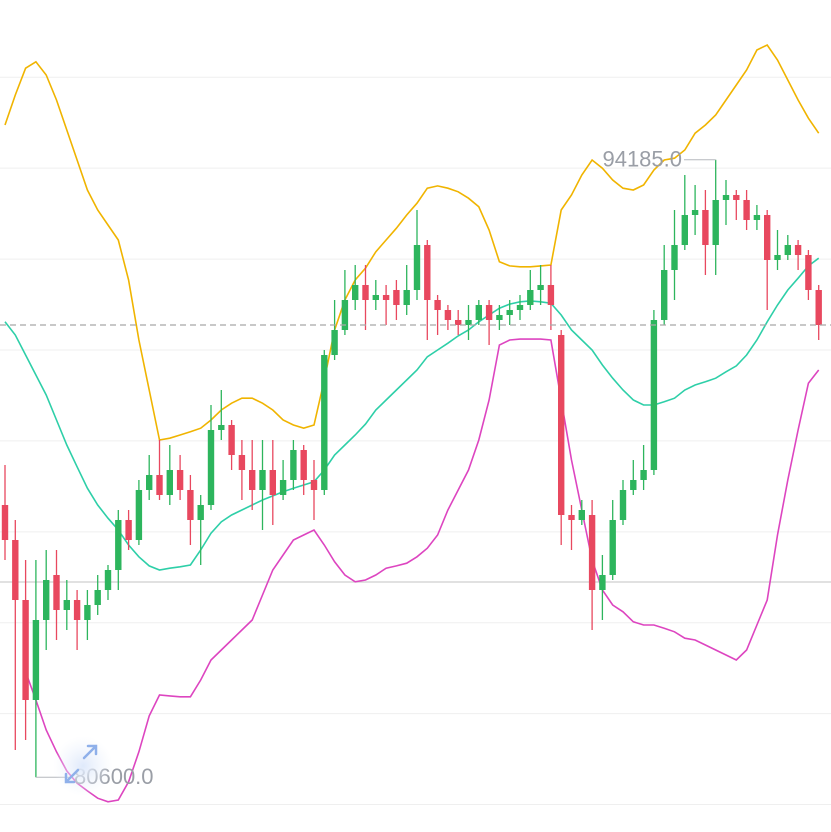 Image resolution: width=831 pixels, height=832 pixels. Describe the element at coordinates (642, 159) in the screenshot. I see `max-label: 94185.0` at that location.